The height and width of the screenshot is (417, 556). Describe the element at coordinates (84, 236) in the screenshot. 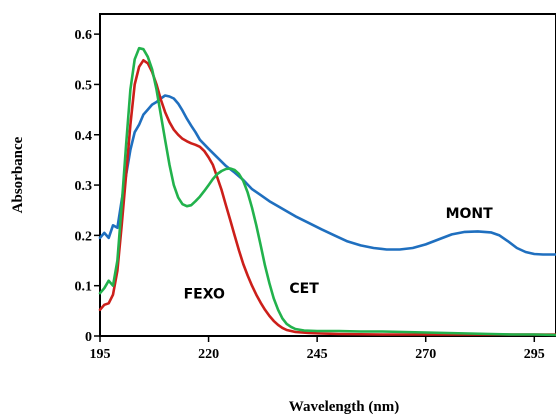

I see `y-tick-label: 0.2` at that location.